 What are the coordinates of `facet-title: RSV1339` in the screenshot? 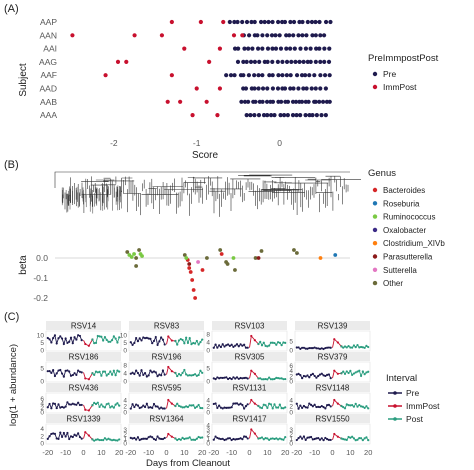 It's located at (83, 419).